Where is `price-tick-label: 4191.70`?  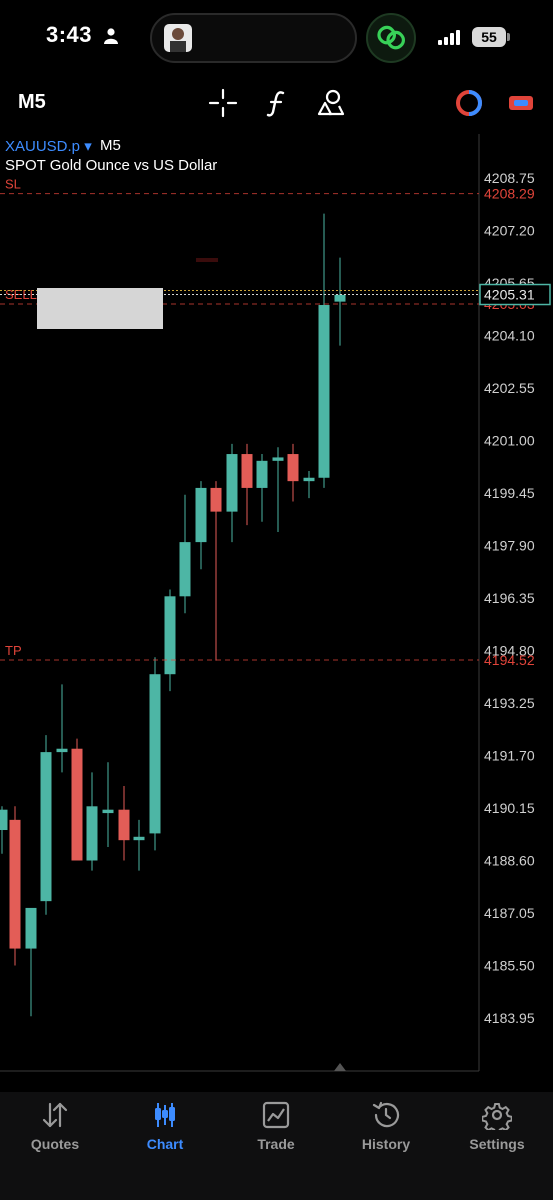
price-tick-label: 4191.70 is located at coordinates (509, 756).